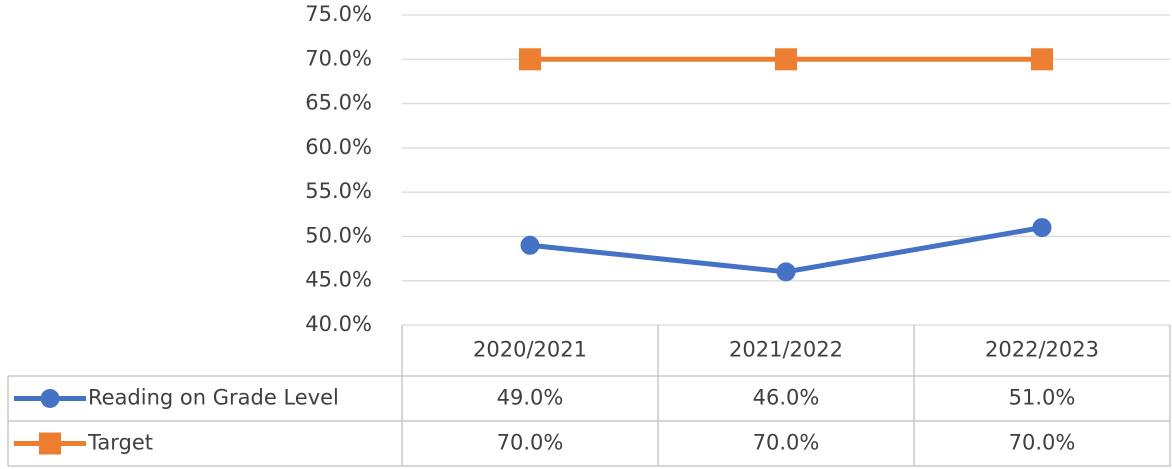  I want to click on y-tick-label: 60.0%, so click(338, 147).